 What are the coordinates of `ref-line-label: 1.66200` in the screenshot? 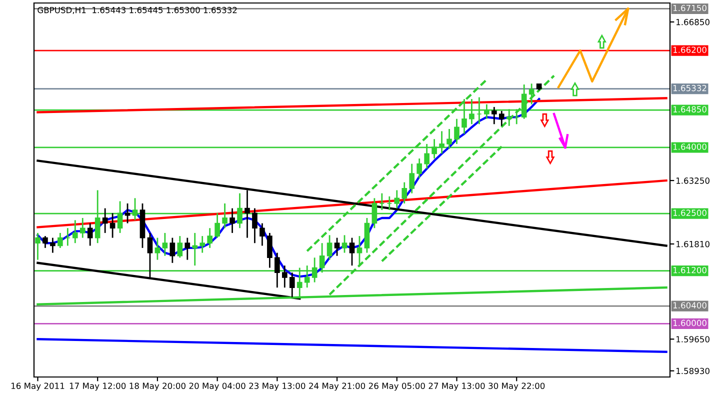 It's located at (689, 49).